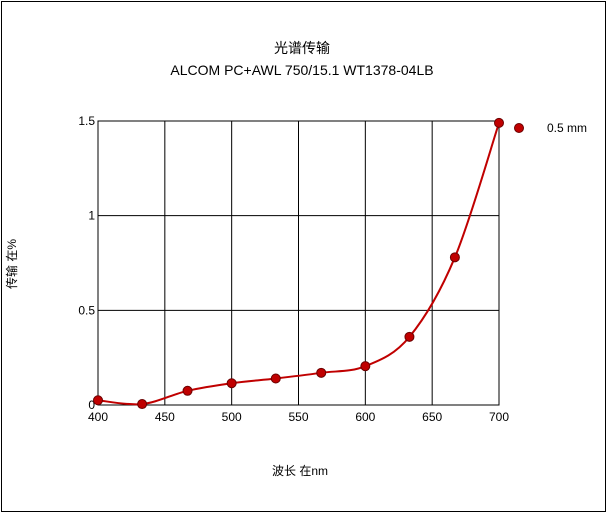  What do you see at coordinates (300, 471) in the screenshot?
I see `x-axis-label: 波长 在nm` at bounding box center [300, 471].